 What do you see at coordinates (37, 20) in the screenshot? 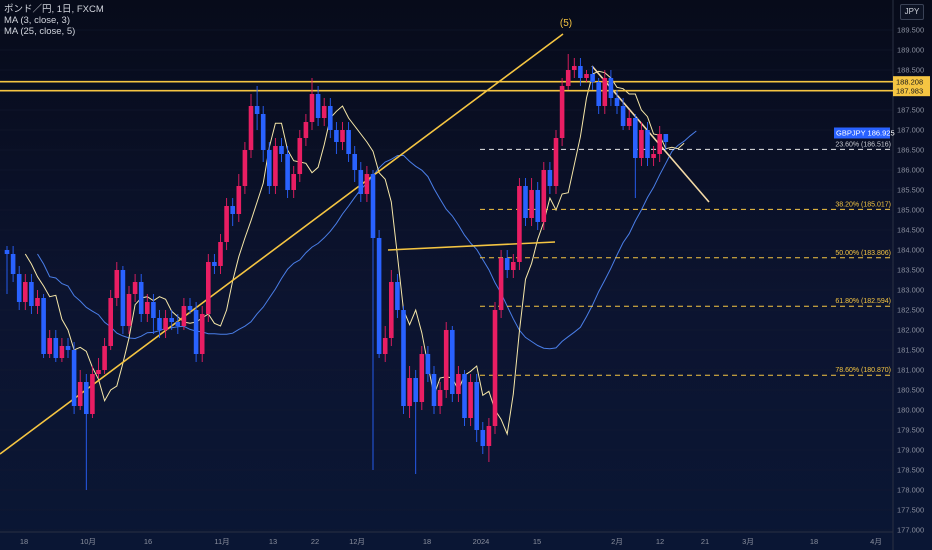
I see `ma-fast-legend: MA (3, close, 3)` at bounding box center [37, 20].